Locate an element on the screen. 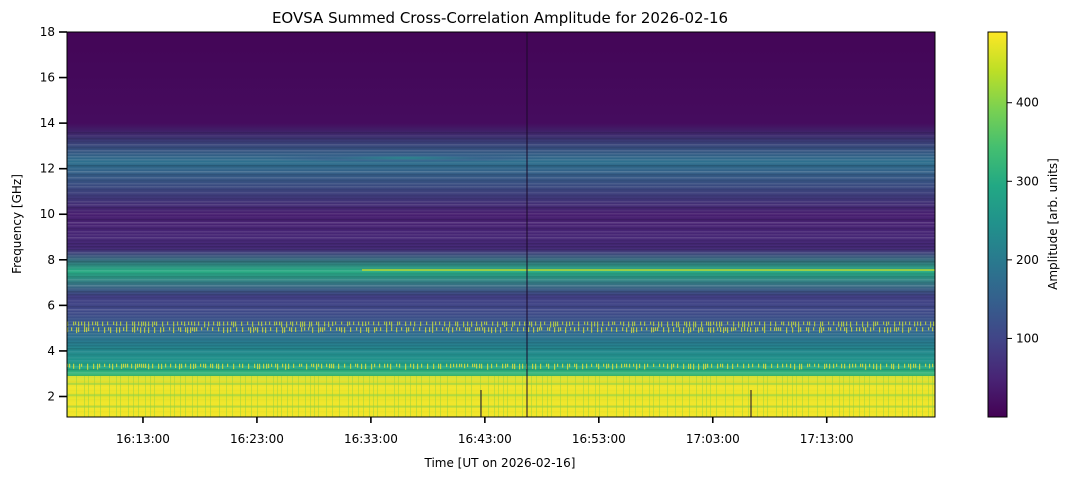 This screenshot has width=1073, height=483. colorbar: 100 200 300 400 Amplitude [arb. units] is located at coordinates (1023, 224).